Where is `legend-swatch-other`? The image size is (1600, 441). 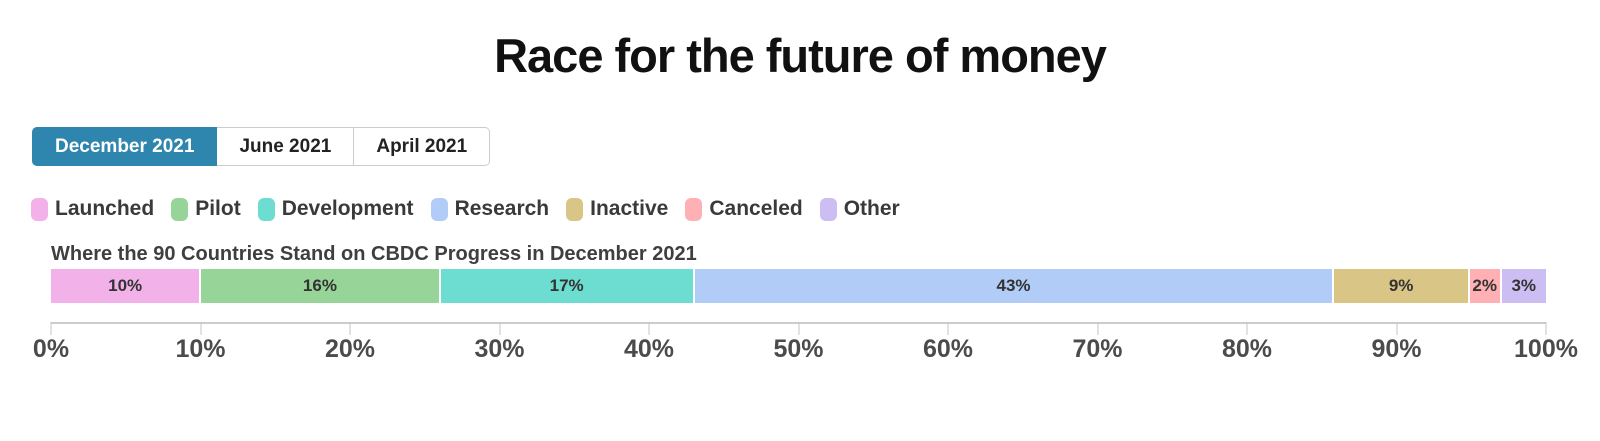 legend-swatch-other is located at coordinates (828, 209).